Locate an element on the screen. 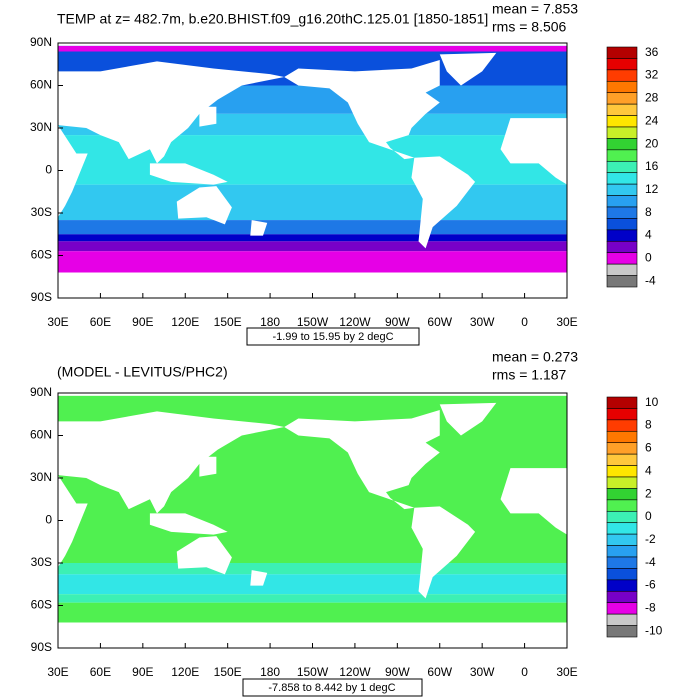 This screenshot has height=700, width=700. arctic-band is located at coordinates (312, 48).